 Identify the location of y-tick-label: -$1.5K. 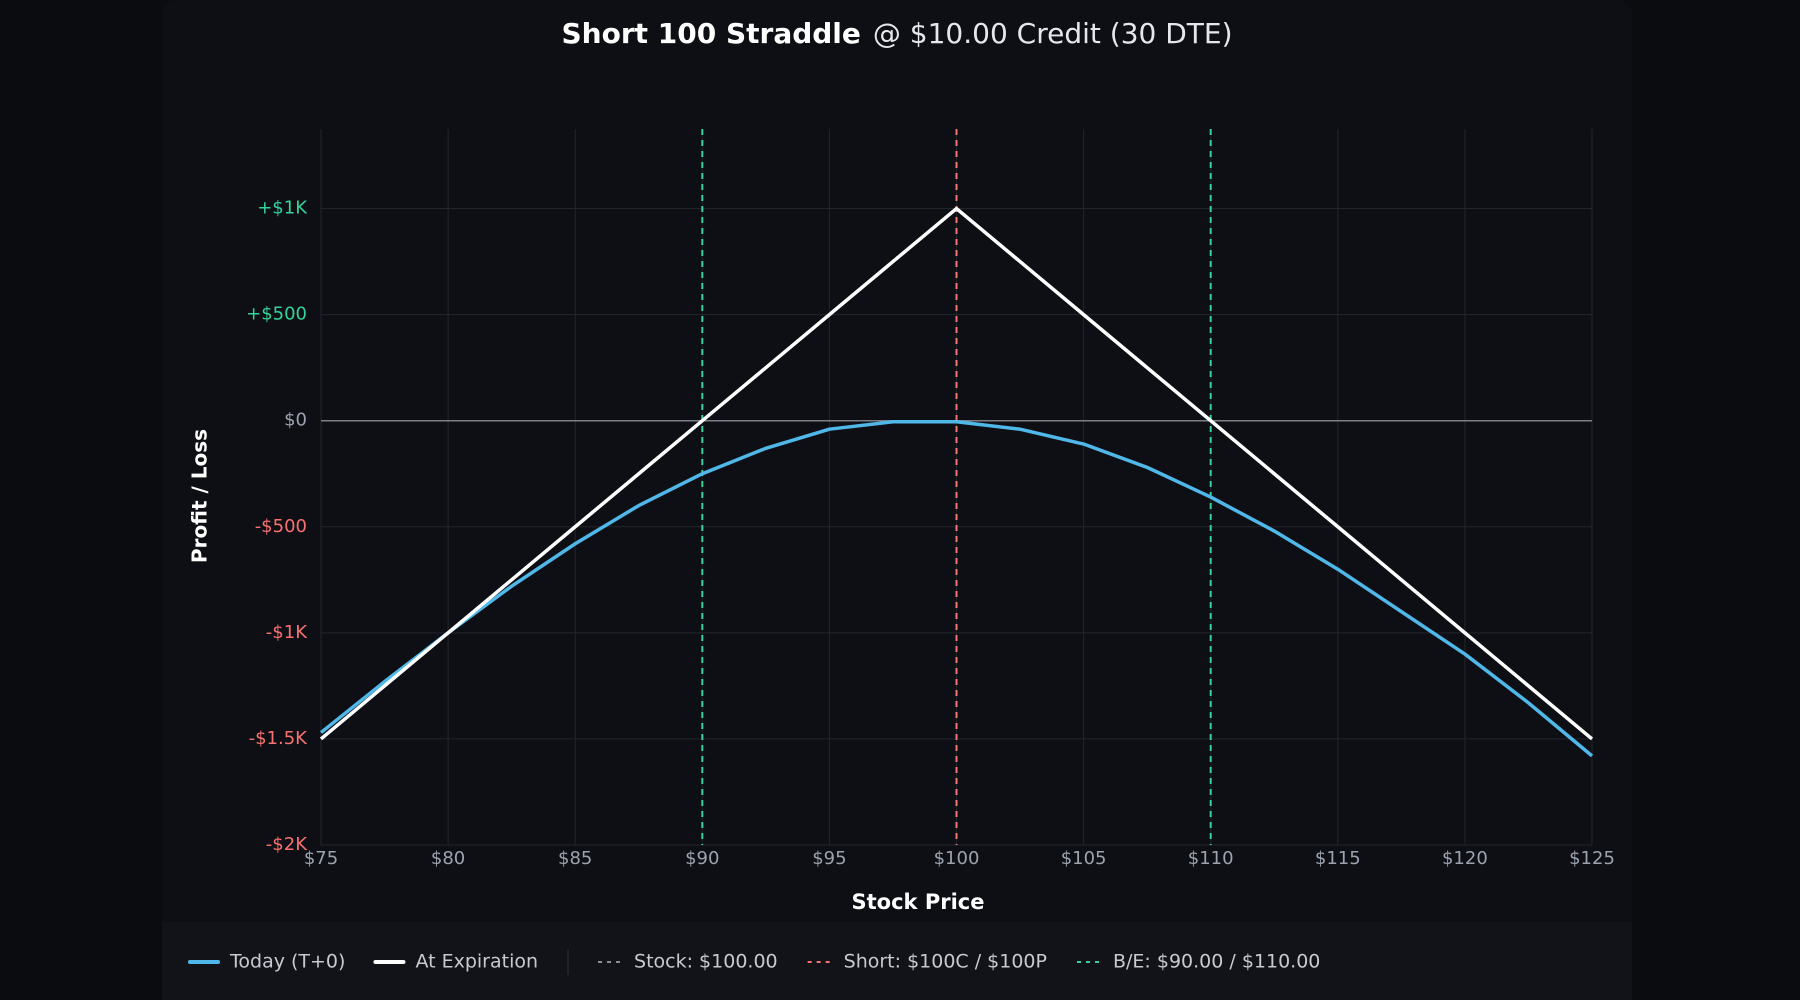
(279, 738).